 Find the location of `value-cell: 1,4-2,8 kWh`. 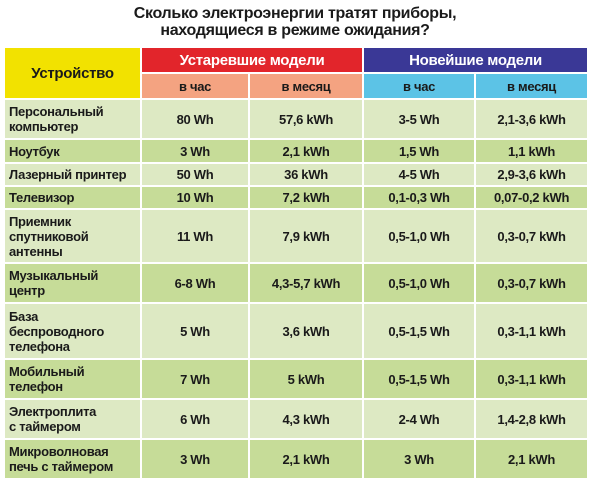

value-cell: 1,4-2,8 kWh is located at coordinates (532, 419).